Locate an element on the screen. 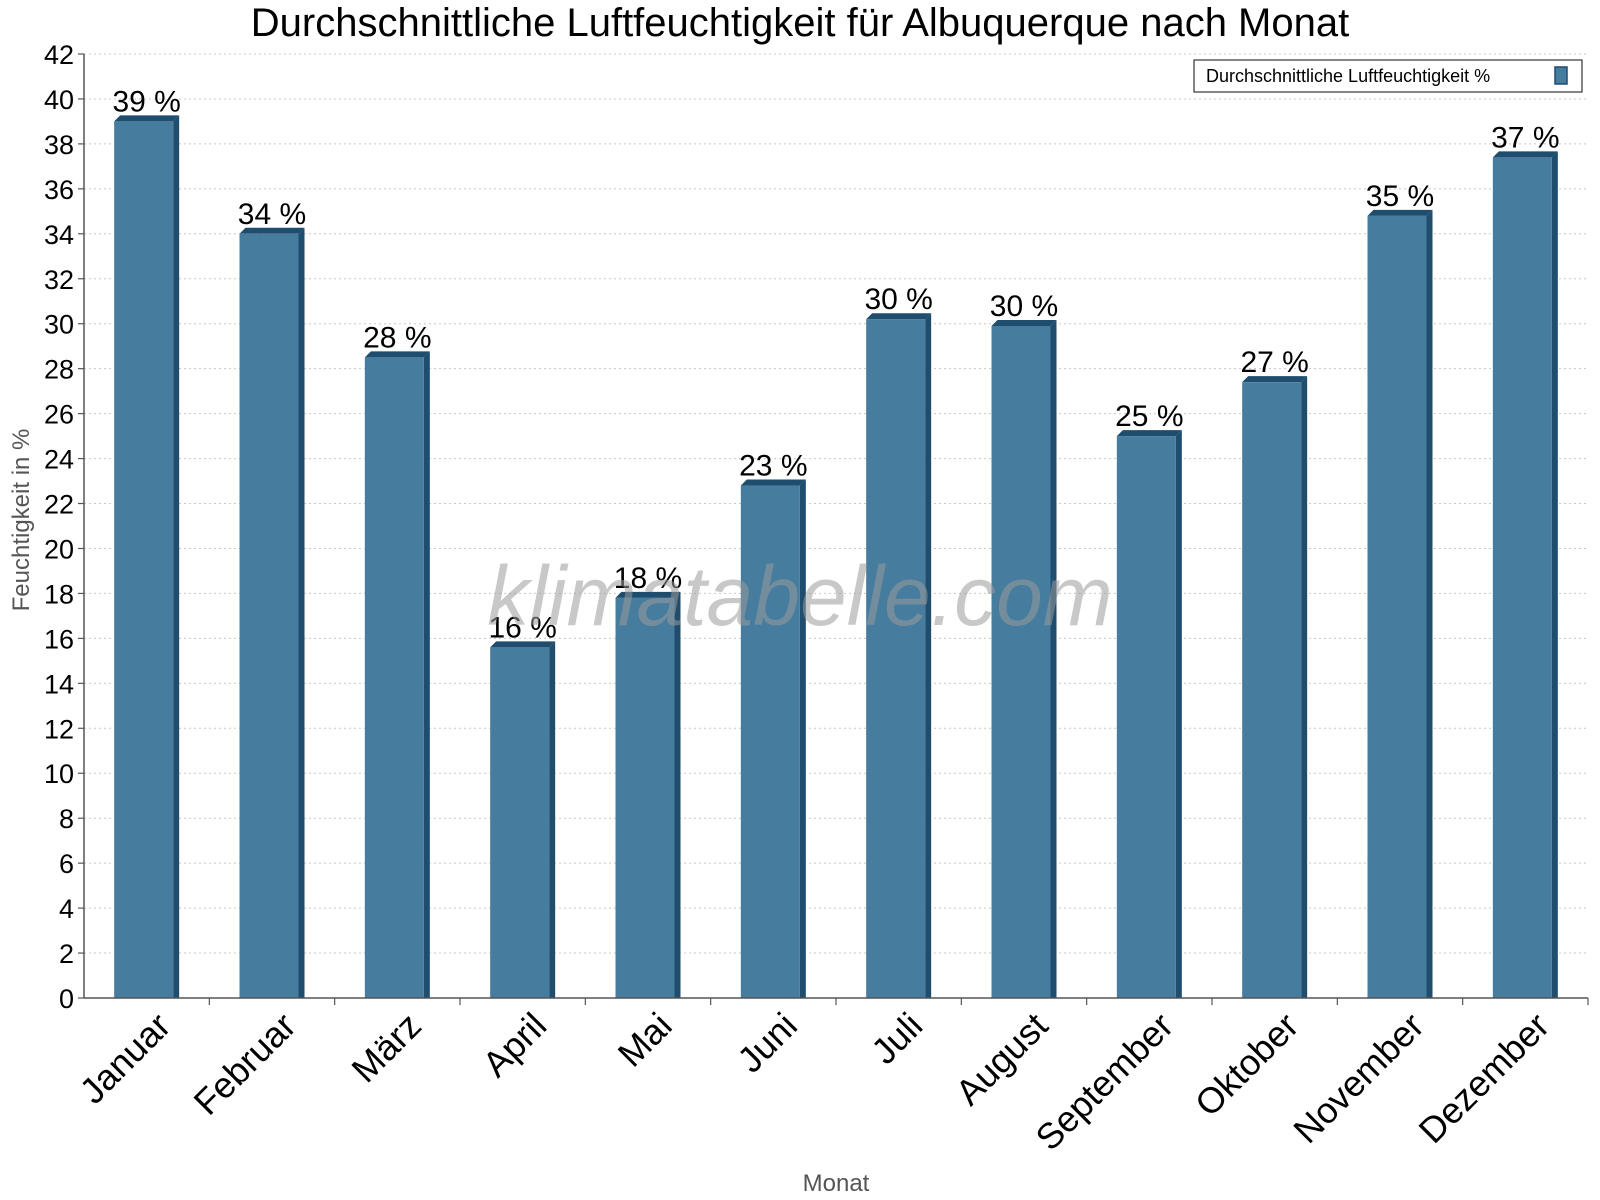  y-tick-label: 0 is located at coordinates (66, 999).